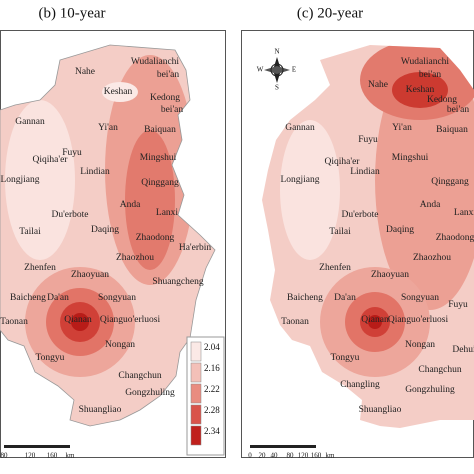  Describe the element at coordinates (250, 456) in the screenshot. I see `scale-label: 0` at that location.